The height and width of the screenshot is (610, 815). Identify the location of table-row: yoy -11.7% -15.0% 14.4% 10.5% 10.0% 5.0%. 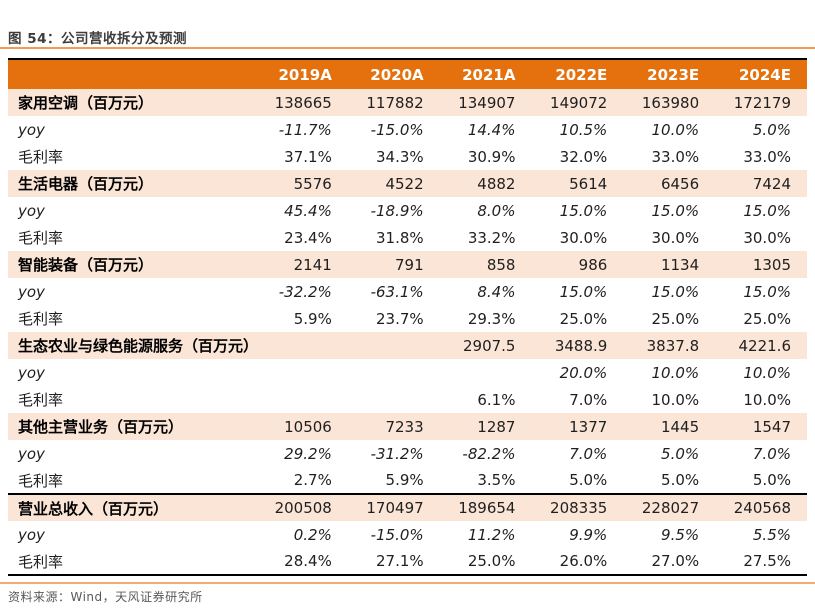
(407, 129).